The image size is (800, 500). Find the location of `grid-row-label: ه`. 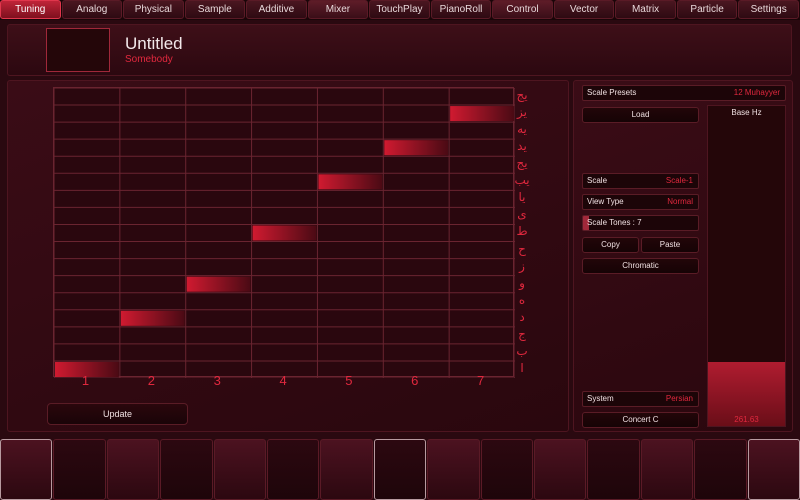

grid-row-label: ه is located at coordinates (522, 299).